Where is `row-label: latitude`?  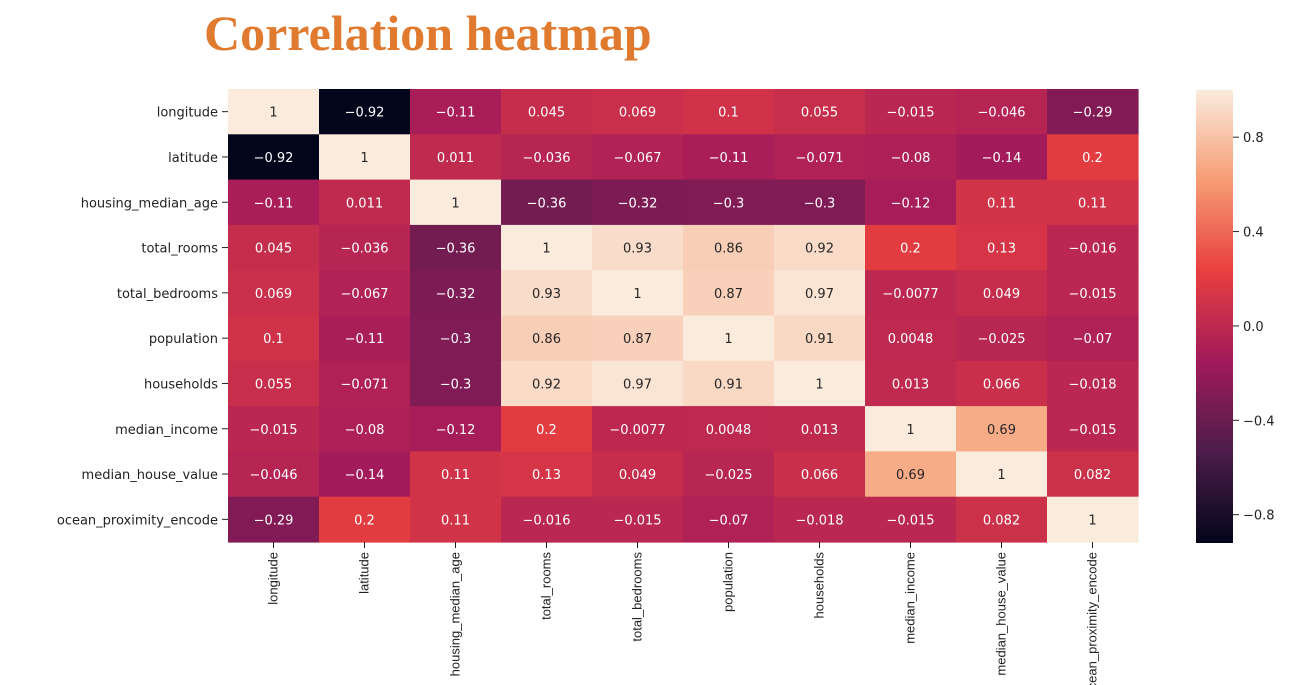 row-label: latitude is located at coordinates (193, 158).